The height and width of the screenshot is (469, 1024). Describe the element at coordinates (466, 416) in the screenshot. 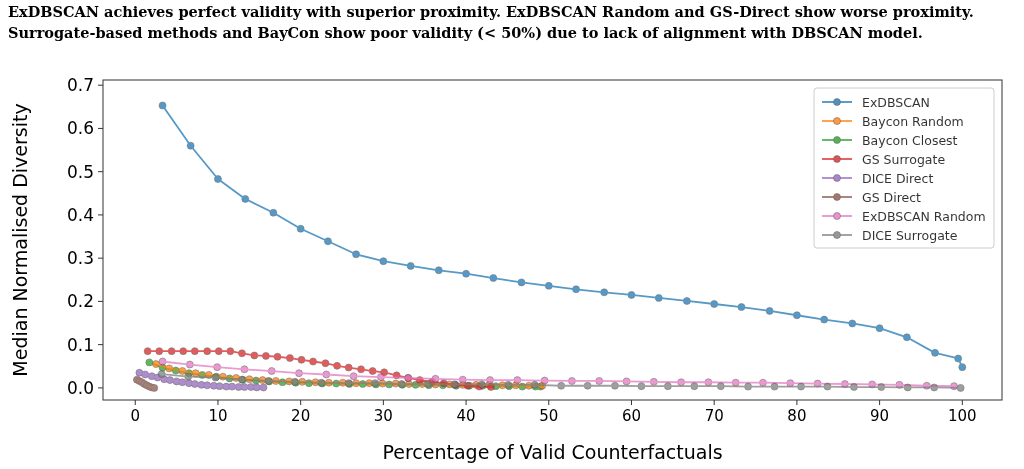

I see `x-tick-label: 40` at that location.